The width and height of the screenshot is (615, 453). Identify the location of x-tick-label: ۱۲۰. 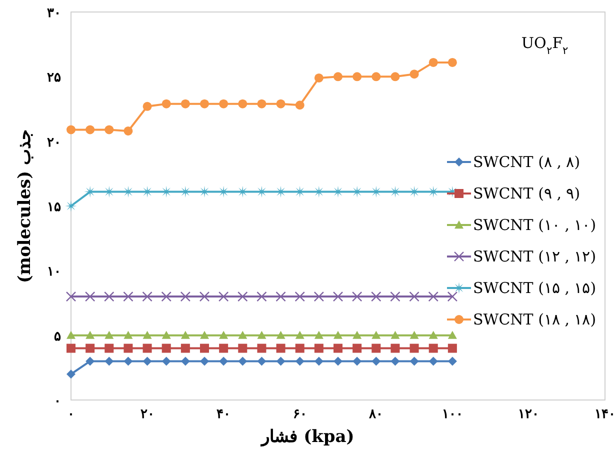
(529, 414).